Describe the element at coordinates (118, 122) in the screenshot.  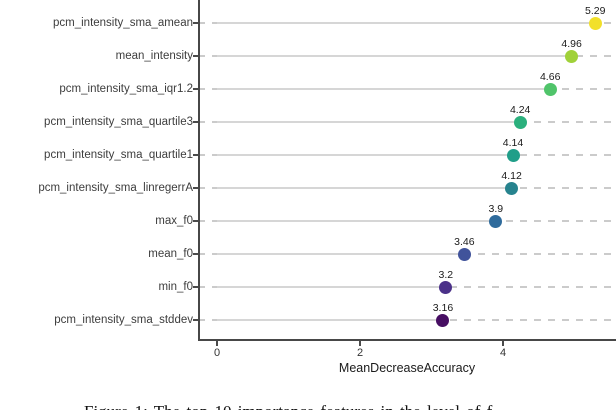
I see `category-label: pcm_intensity_sma_quartile3` at that location.